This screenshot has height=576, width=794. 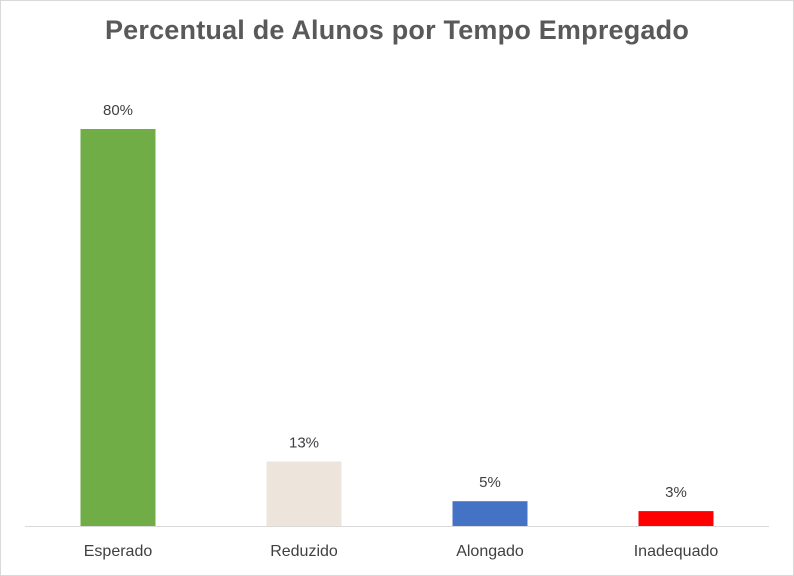 What do you see at coordinates (676, 551) in the screenshot?
I see `x-tick-label-inadequado: Inadequado` at bounding box center [676, 551].